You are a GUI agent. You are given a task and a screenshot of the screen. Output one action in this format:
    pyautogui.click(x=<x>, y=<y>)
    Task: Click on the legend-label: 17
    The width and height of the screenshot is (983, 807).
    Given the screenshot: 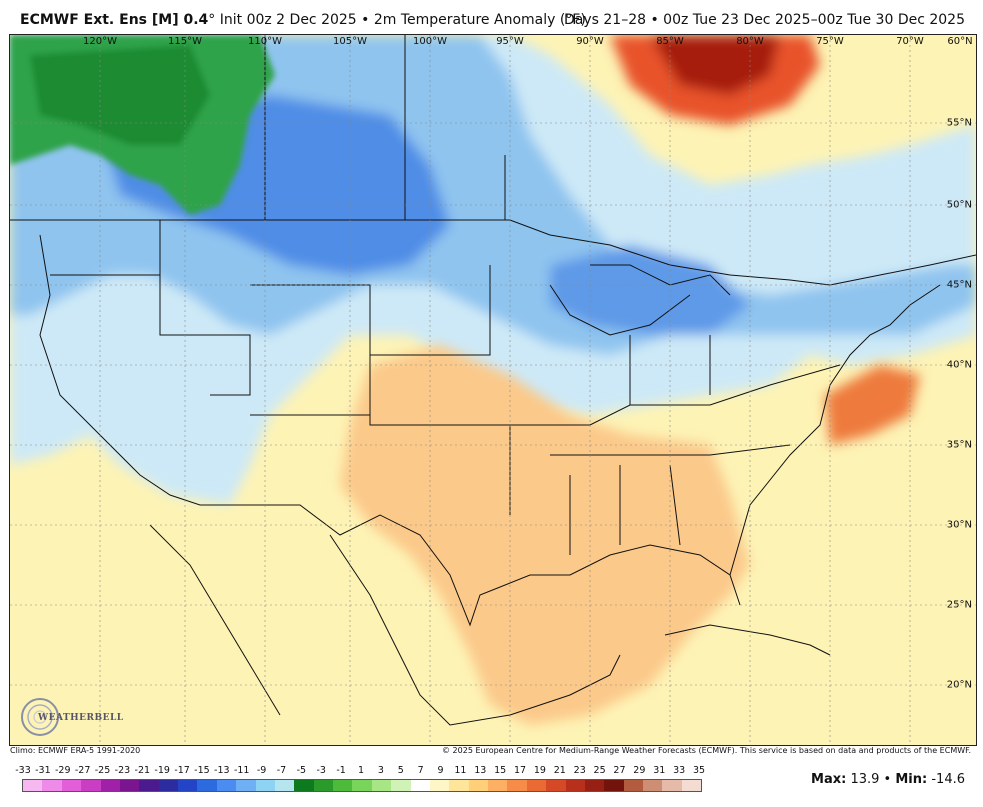 What is the action you would take?
    pyautogui.click(x=520, y=770)
    